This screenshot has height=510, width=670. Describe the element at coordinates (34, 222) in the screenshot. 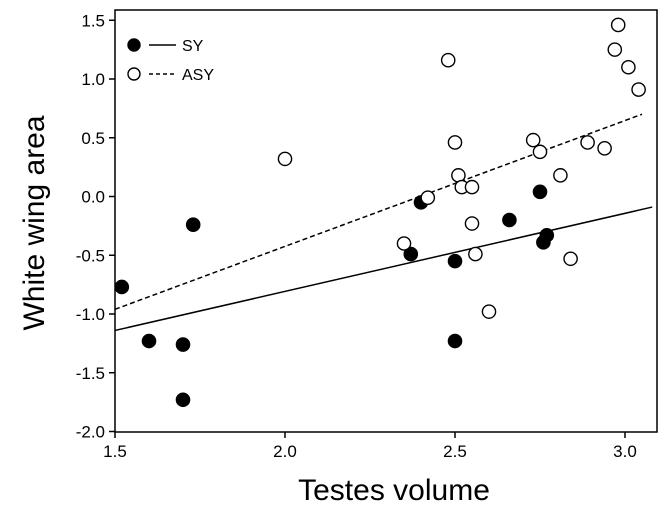

I see `y-axis-title: White wing area` at that location.